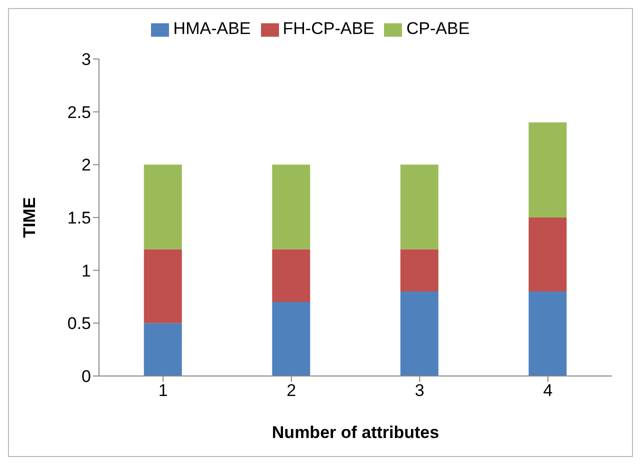 This screenshot has width=641, height=465. Describe the element at coordinates (291, 390) in the screenshot. I see `x-tick-label: 2` at that location.